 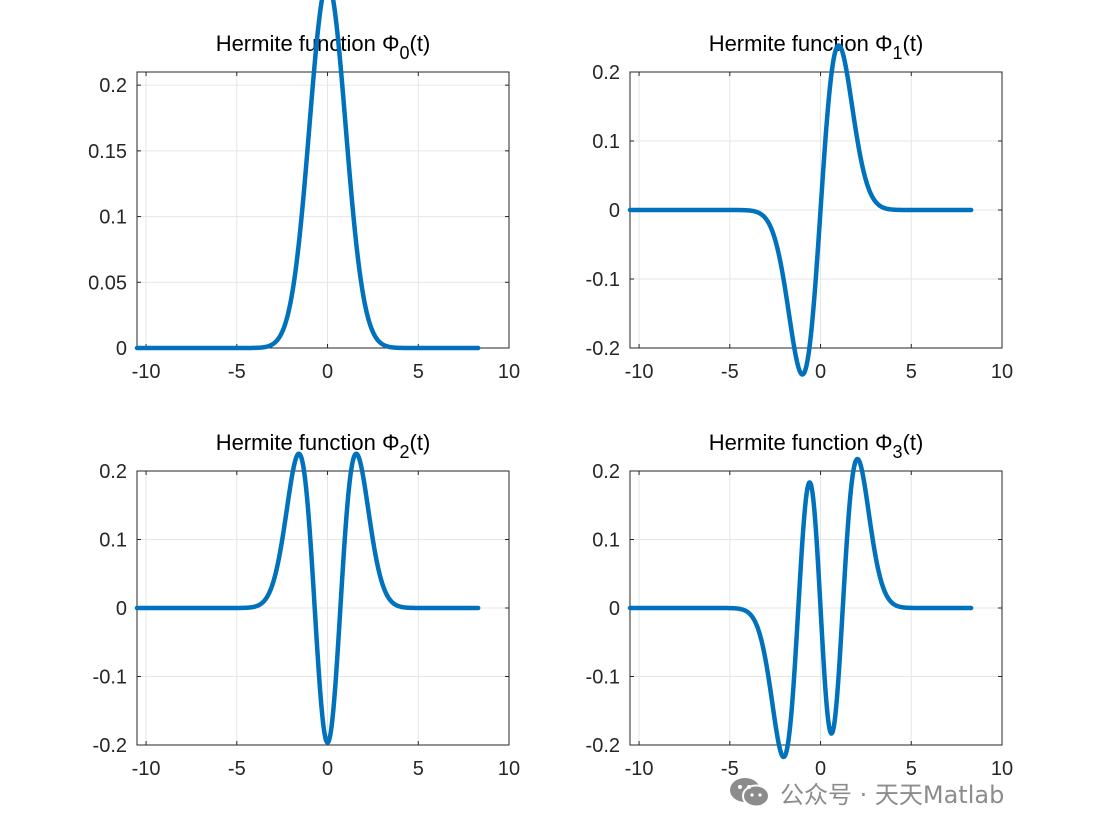 I want to click on y-tick-label: 0.05, so click(x=107, y=283).